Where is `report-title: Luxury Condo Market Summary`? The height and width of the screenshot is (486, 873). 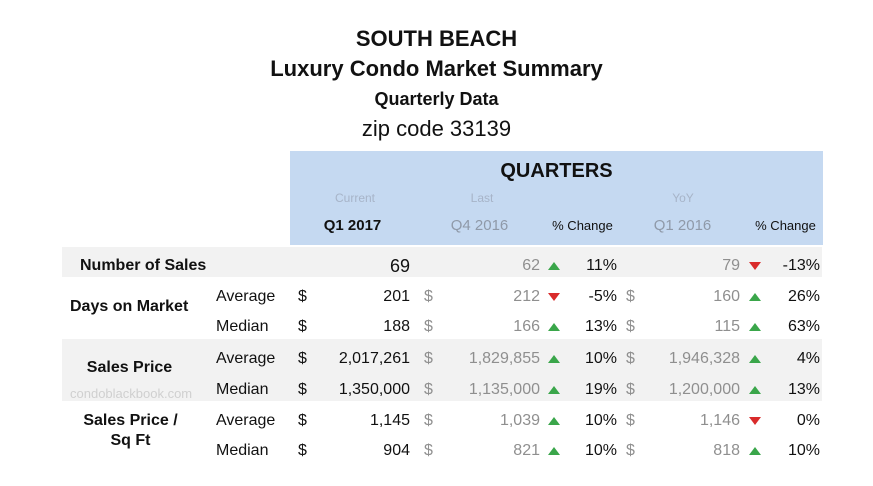
report-title: Luxury Condo Market Summary is located at coordinates (436, 68).